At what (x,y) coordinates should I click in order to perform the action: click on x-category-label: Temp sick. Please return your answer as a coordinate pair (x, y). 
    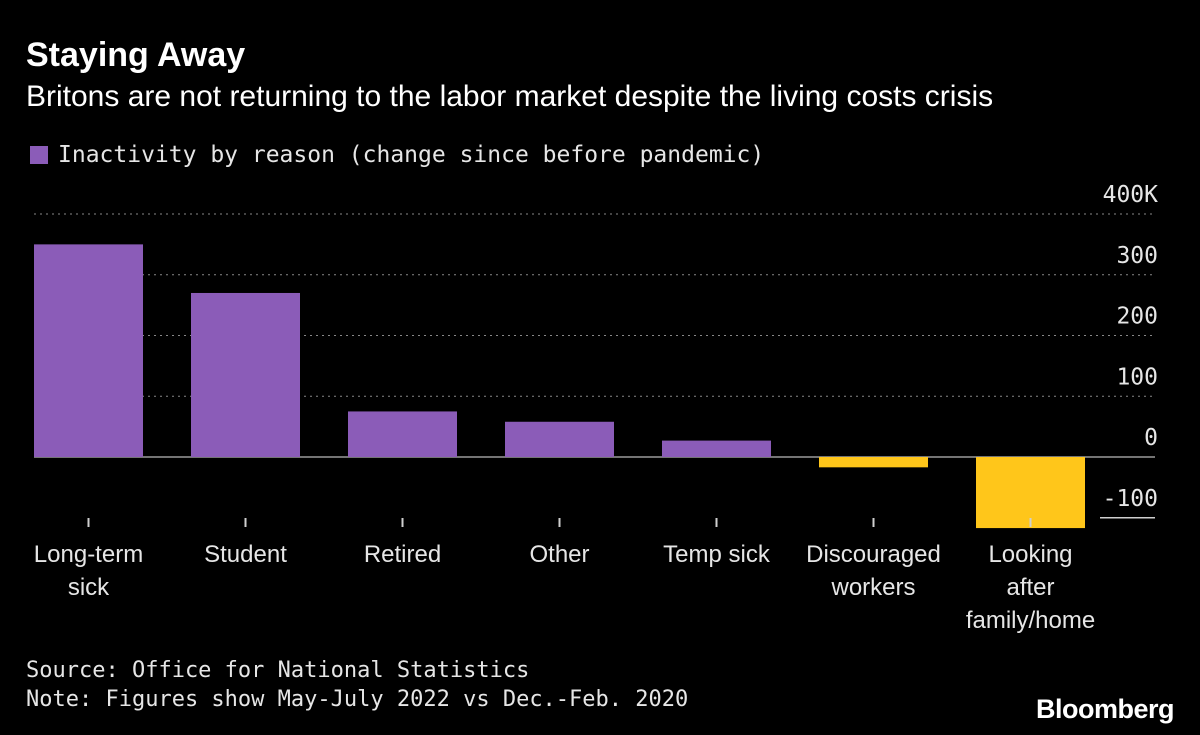
    Looking at the image, I should click on (717, 554).